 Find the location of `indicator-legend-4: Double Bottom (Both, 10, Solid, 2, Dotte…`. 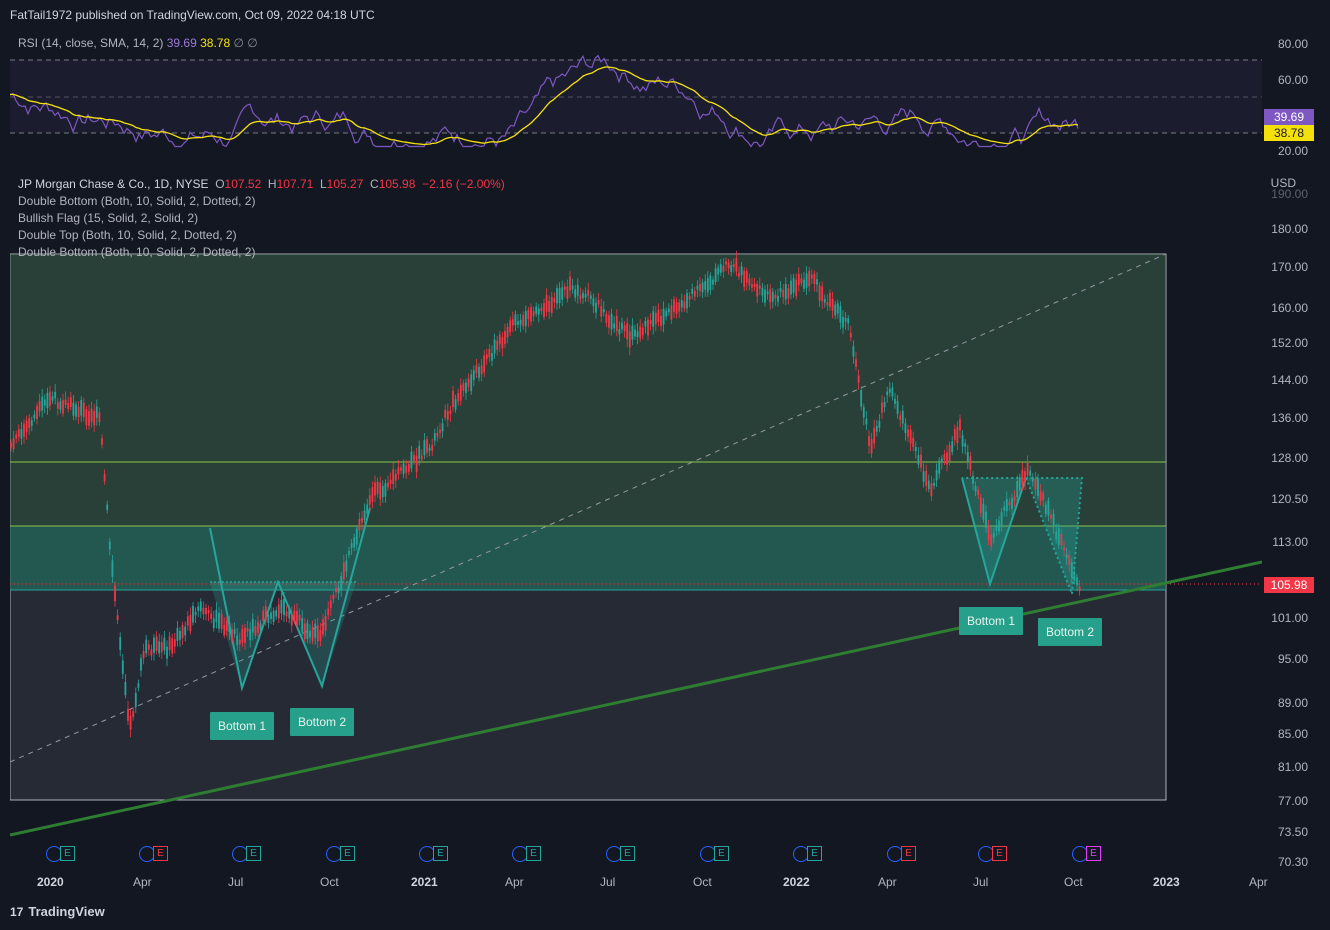

indicator-legend-4: Double Bottom (Both, 10, Solid, 2, Dotte… is located at coordinates (137, 252).